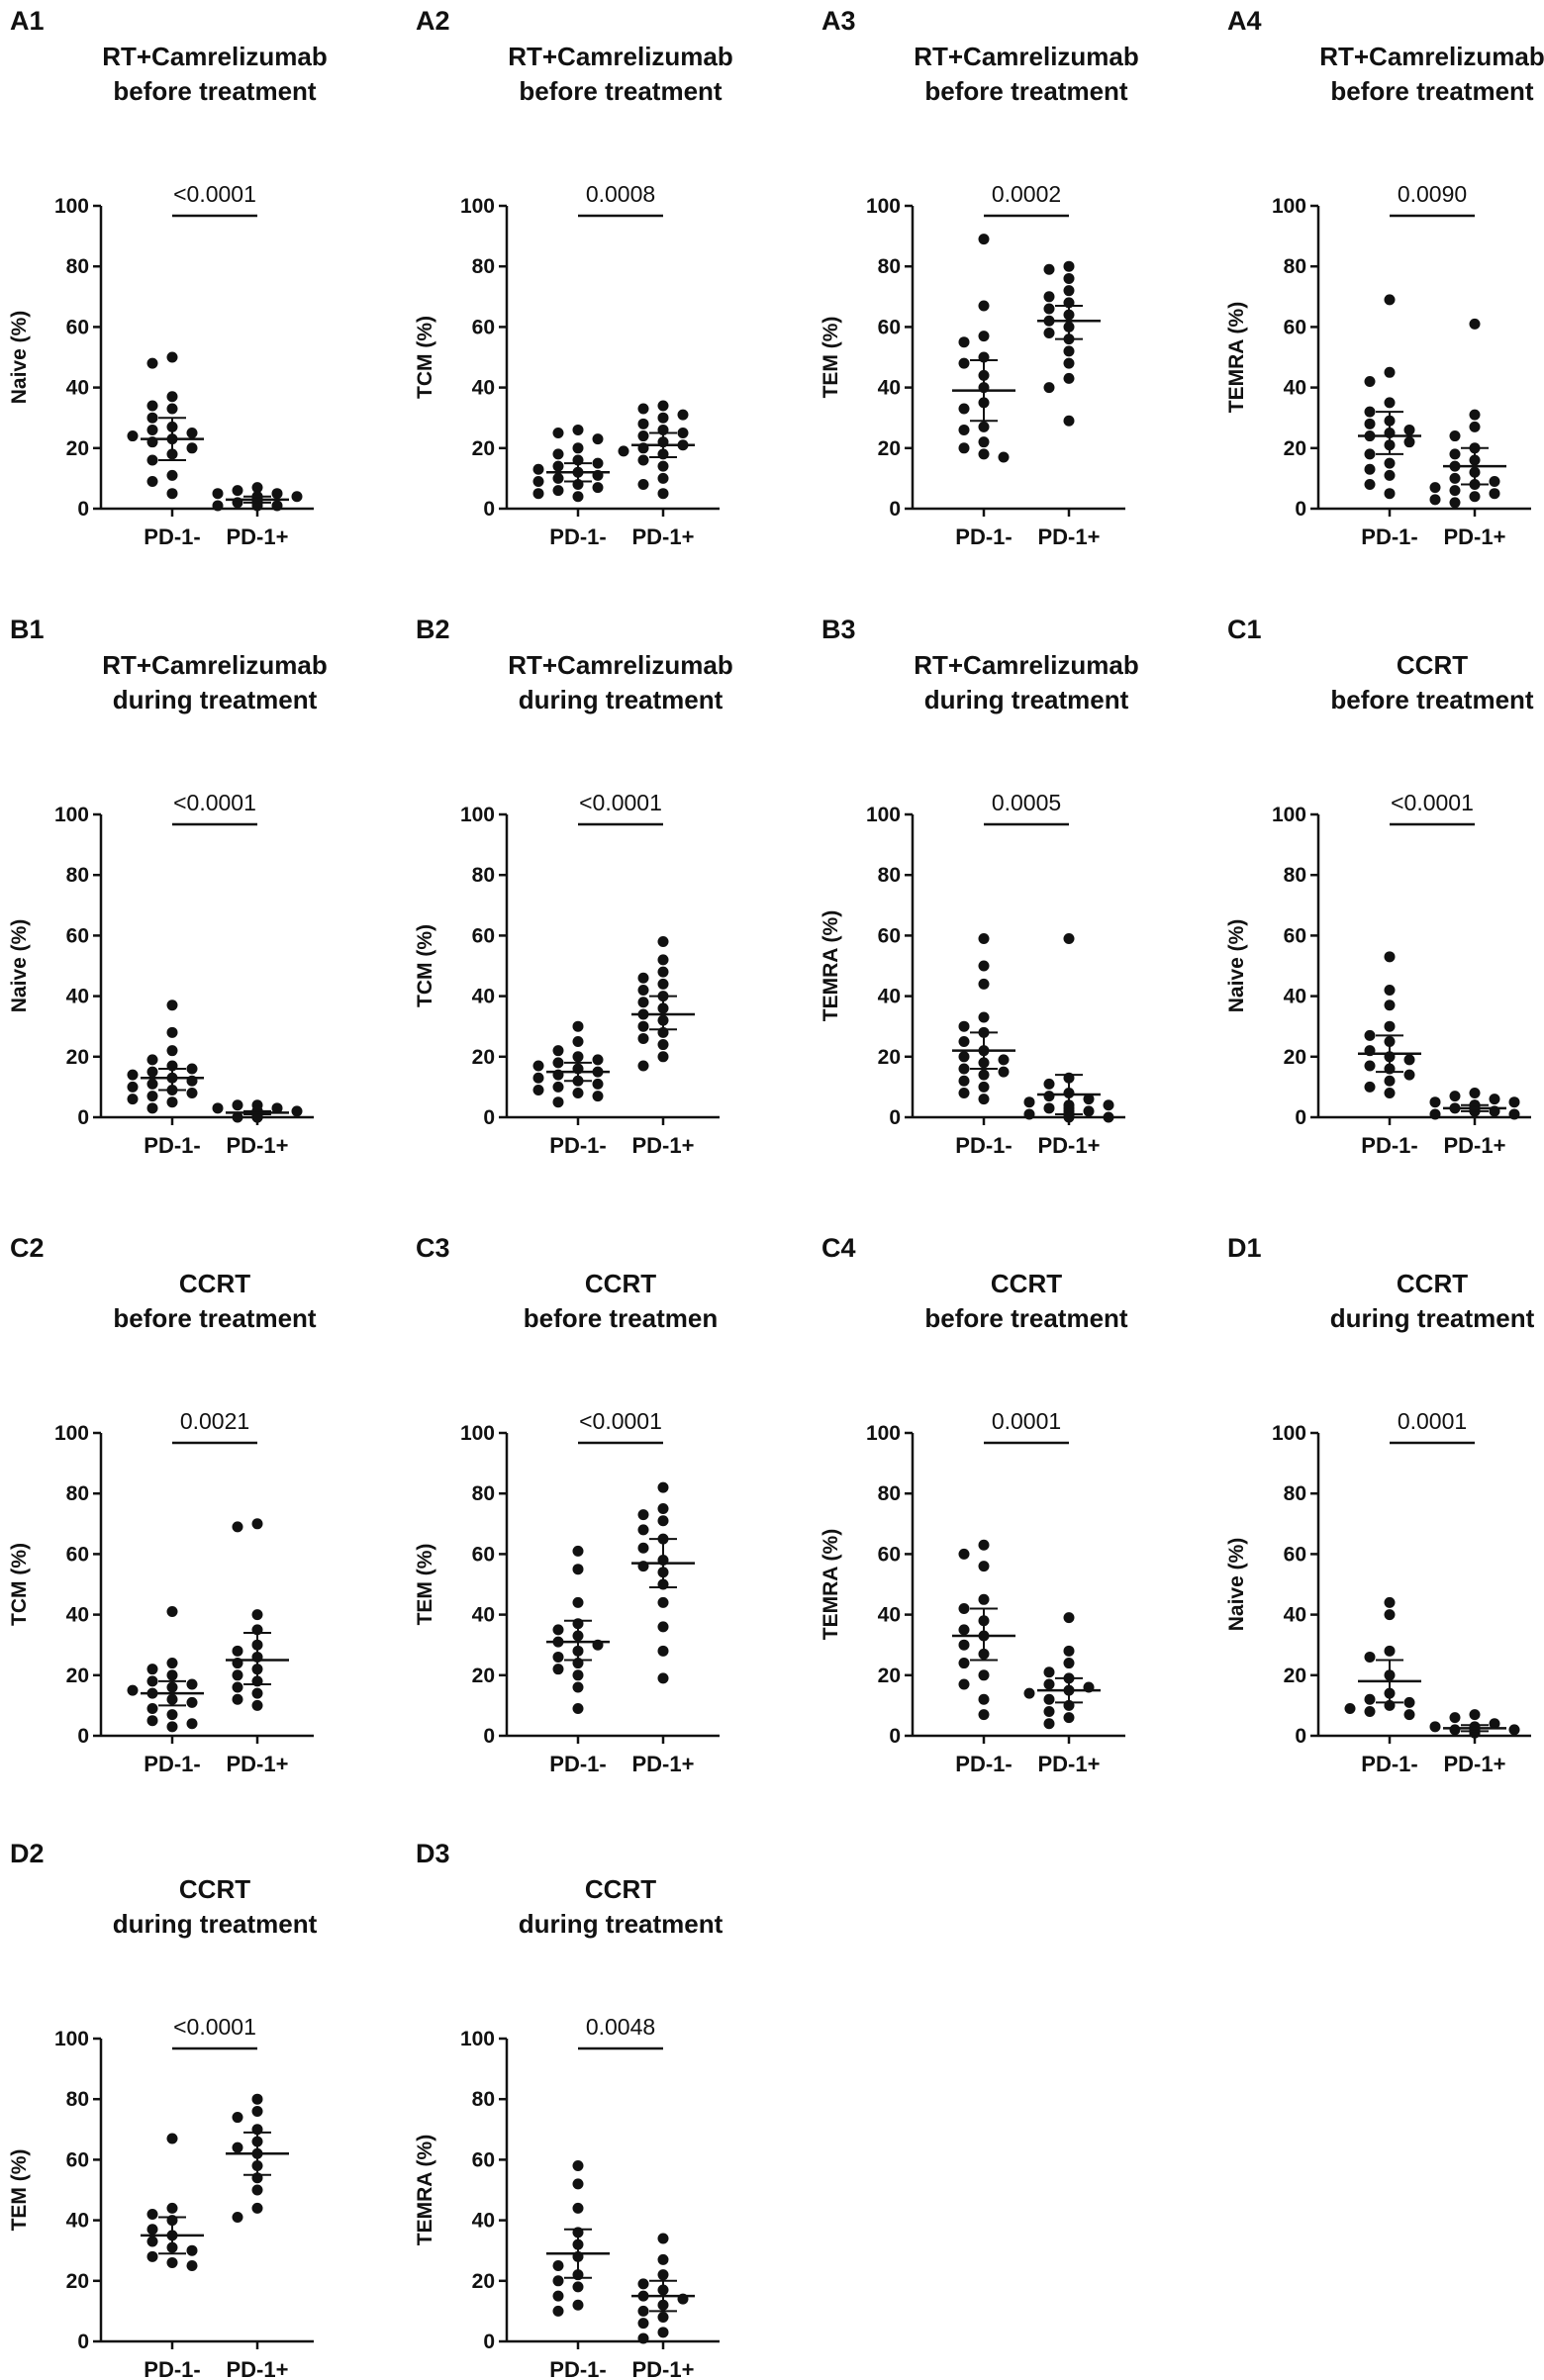 This screenshot has height=2380, width=1544. What do you see at coordinates (831, 1584) in the screenshot?
I see `panel-c4-y-axis-label: TEMRA (%)` at bounding box center [831, 1584].